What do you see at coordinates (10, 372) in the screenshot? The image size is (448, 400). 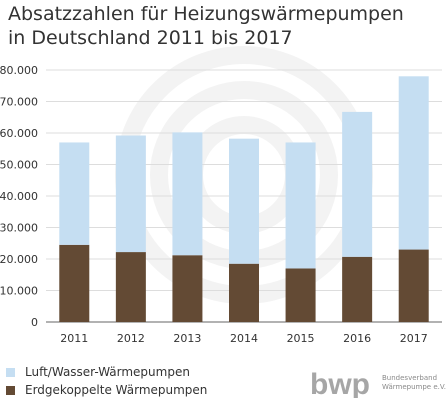 I see `legend-swatch-luft-wasser` at bounding box center [10, 372].